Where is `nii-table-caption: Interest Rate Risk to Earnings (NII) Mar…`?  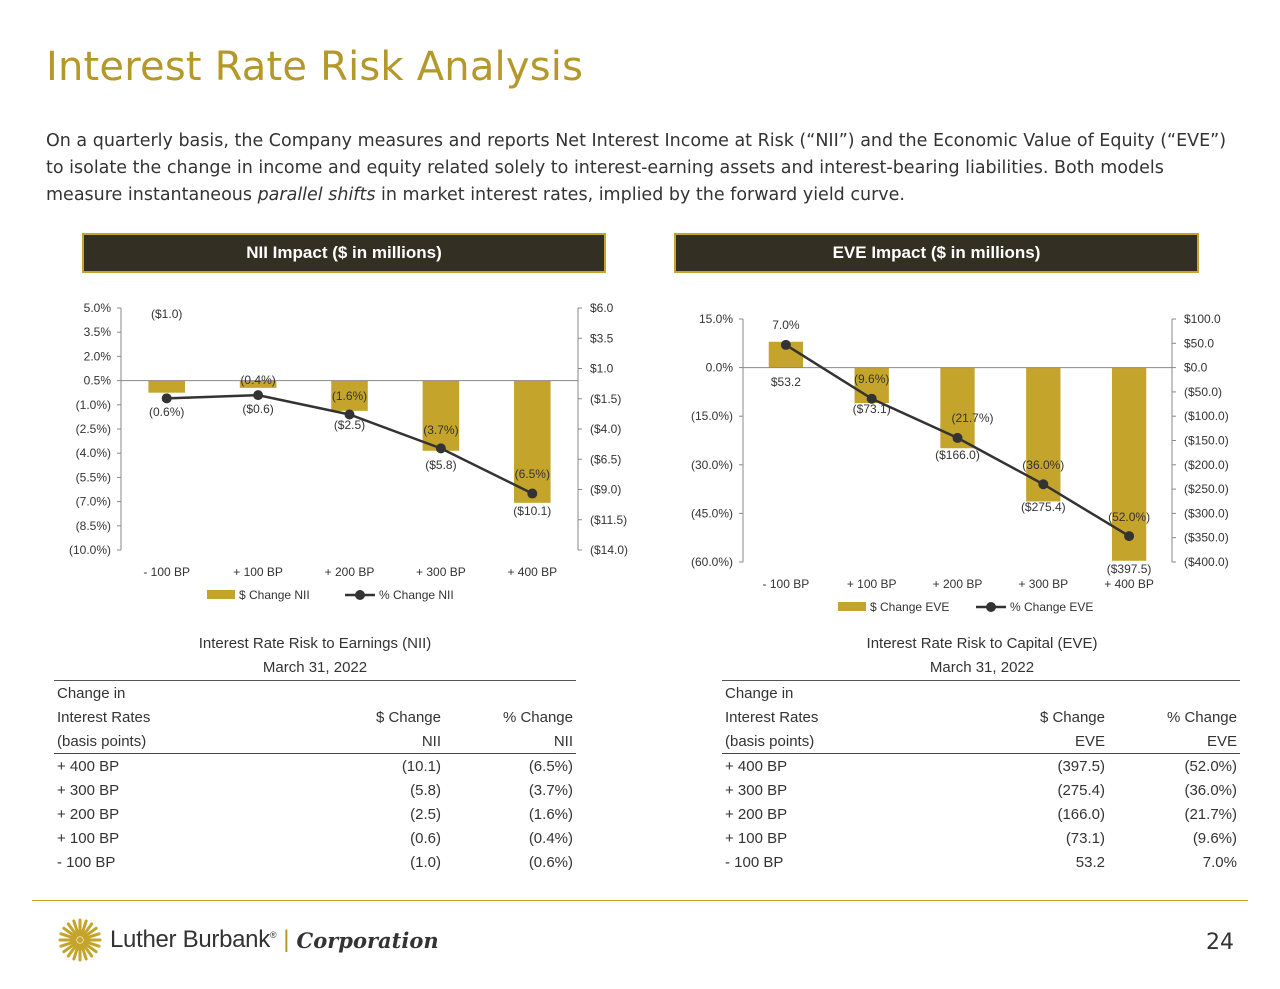
nii-table-caption: Interest Rate Risk to Earnings (NII) Mar… is located at coordinates (315, 656).